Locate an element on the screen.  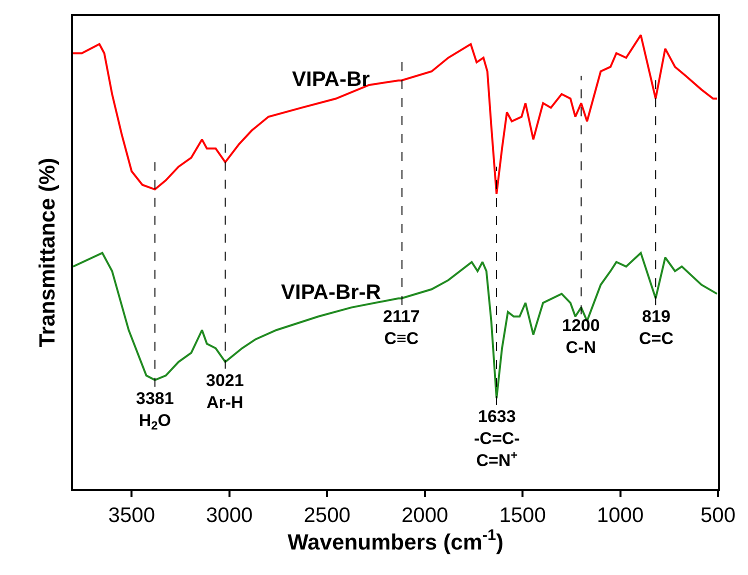
ref-line-label: 3021 Ar-H is located at coordinates (225, 391).